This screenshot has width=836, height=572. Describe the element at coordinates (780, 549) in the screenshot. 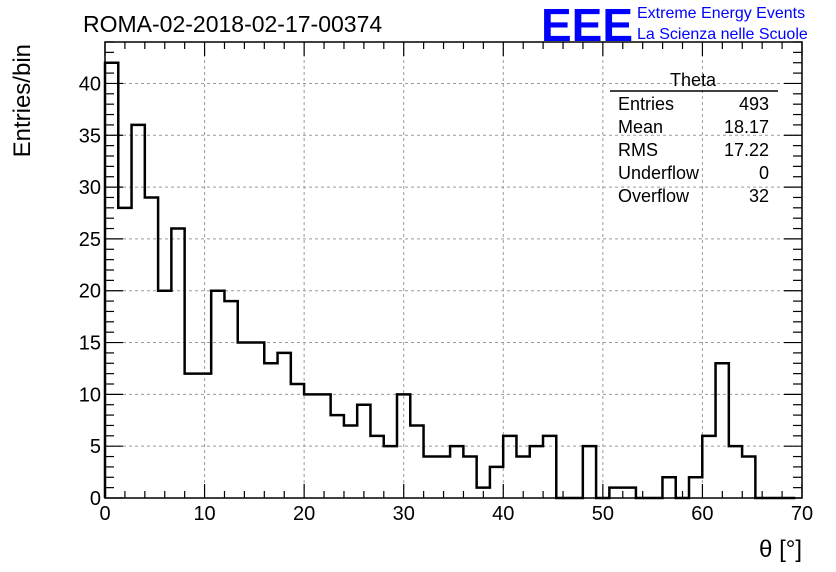

I see `x-axis-title: θ [°]` at that location.